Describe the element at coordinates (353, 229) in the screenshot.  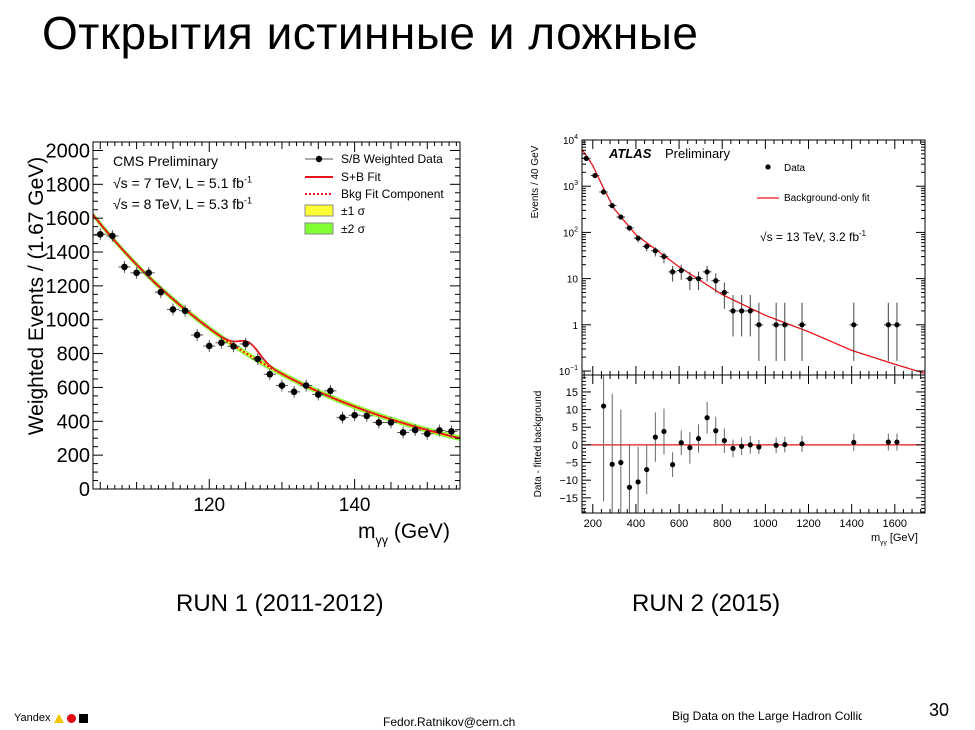
I see `legend-entry: ±2 σ` at that location.